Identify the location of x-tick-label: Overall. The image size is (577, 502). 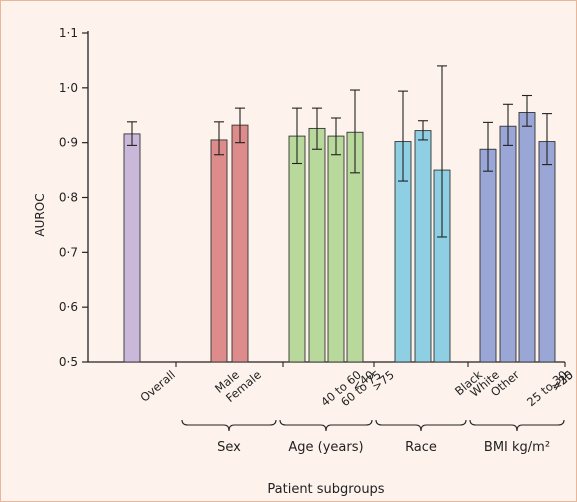
(157, 386).